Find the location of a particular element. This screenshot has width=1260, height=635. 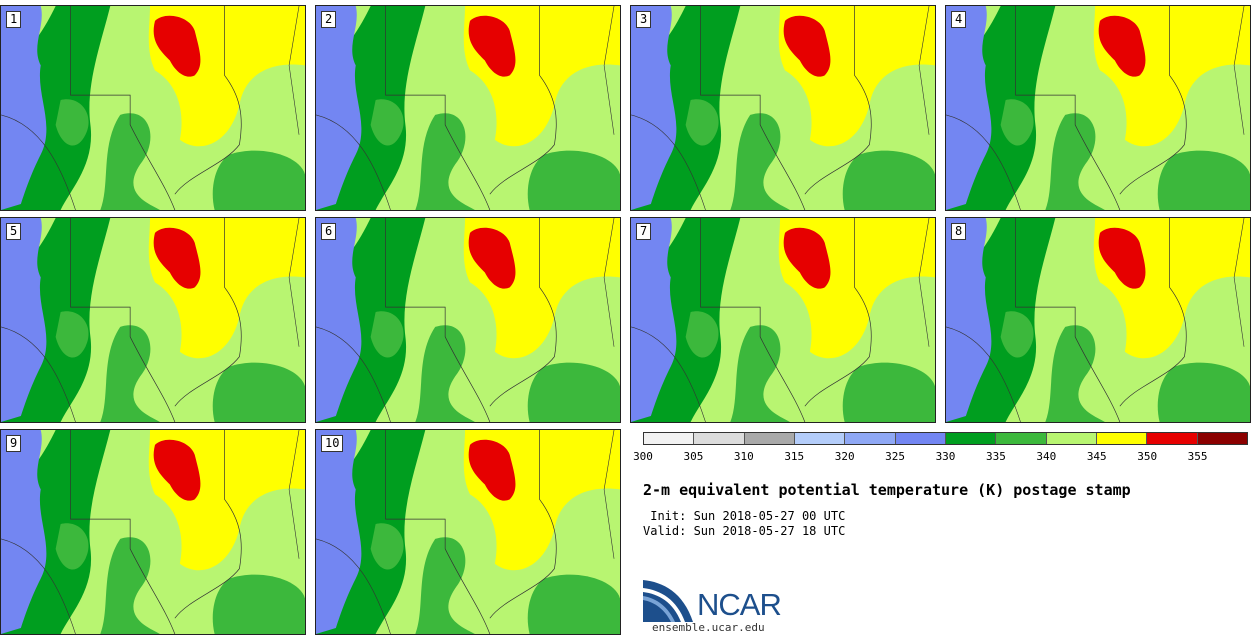

member-number: 10 is located at coordinates (332, 443).